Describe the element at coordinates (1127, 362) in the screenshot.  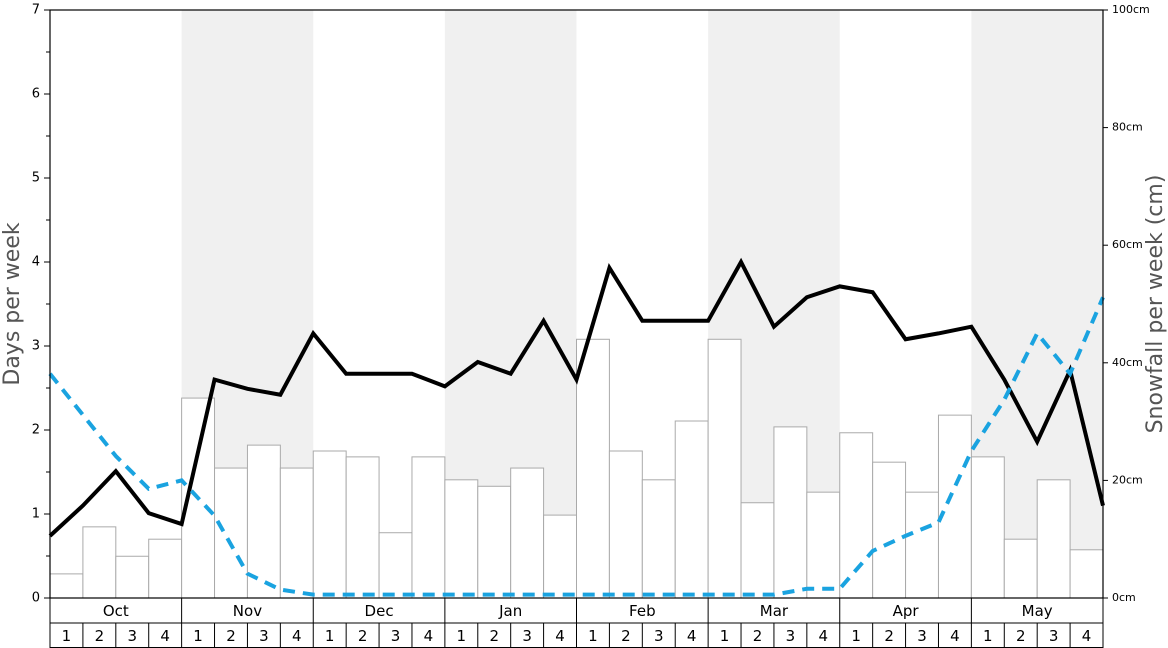
I see `y2-tick-label: 40cm` at that location.